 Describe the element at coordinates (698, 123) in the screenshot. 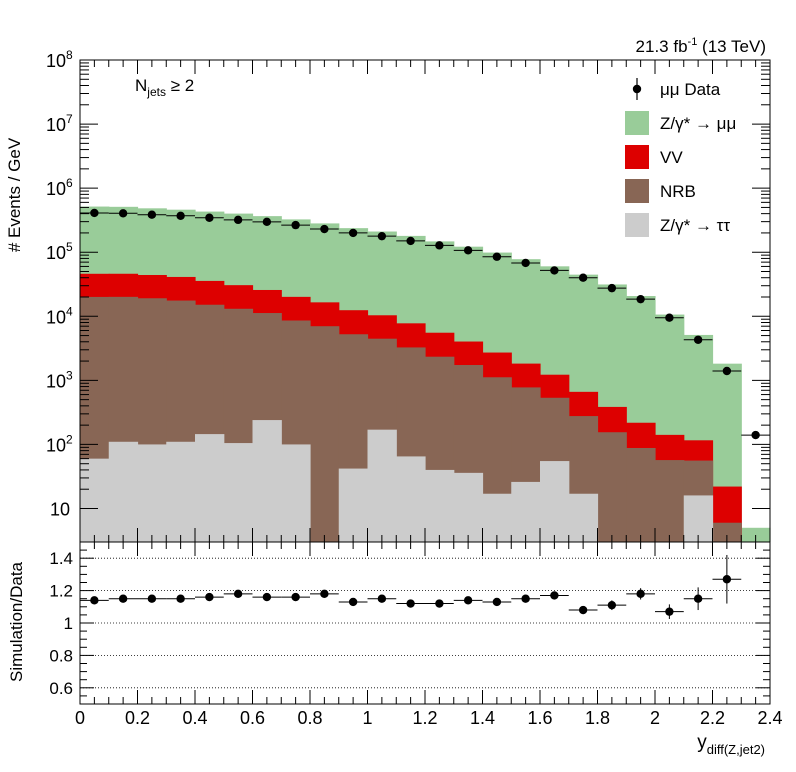

I see `legend-label-zmumu: Z/γ* → μμ` at that location.